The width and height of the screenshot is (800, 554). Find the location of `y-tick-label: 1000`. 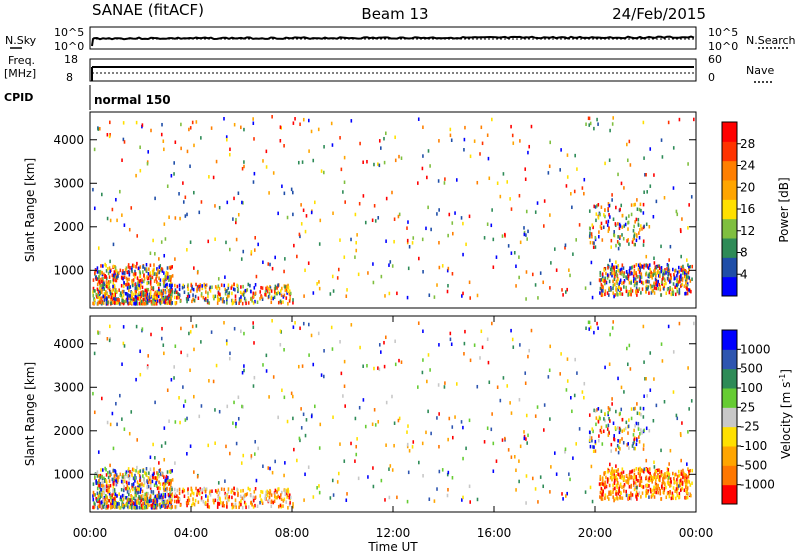

y-tick-label: 1000 is located at coordinates (68, 474).